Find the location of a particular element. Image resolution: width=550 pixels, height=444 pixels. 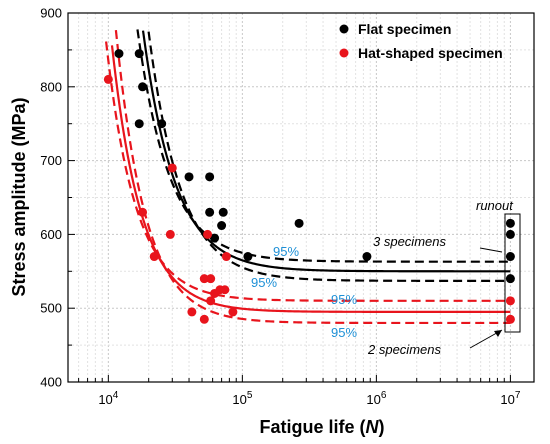

y-tick-label: 600 is located at coordinates (51, 234).